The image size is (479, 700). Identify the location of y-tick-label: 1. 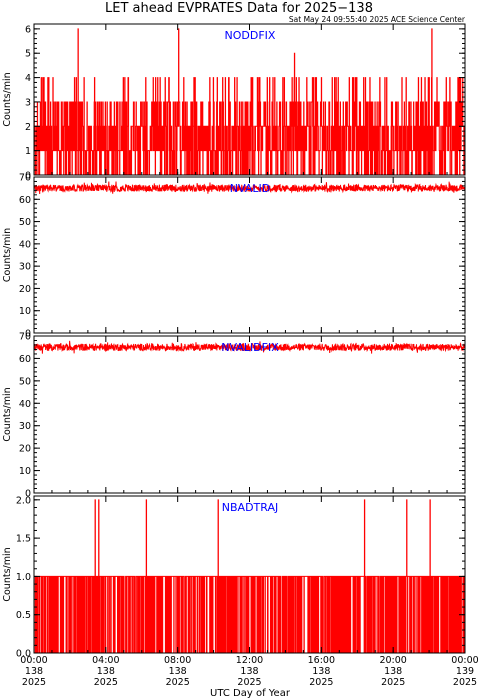
(28, 151).